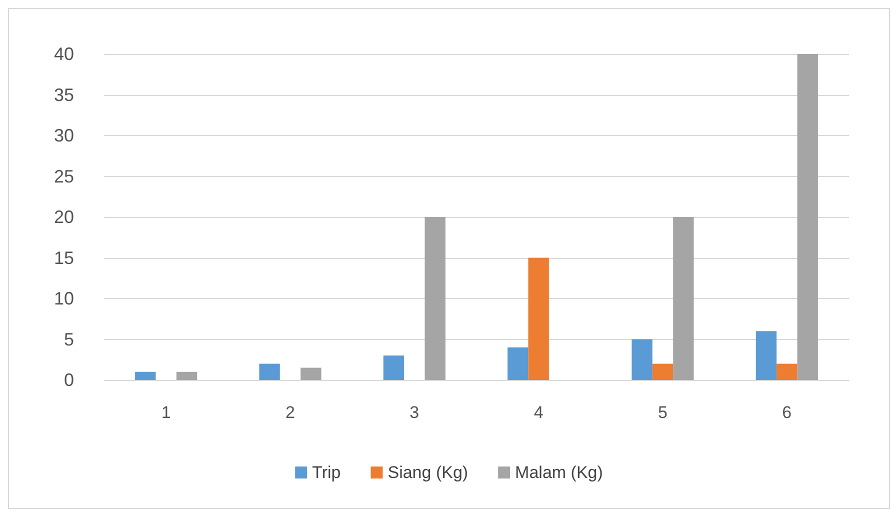 The height and width of the screenshot is (515, 896). I want to click on x-tick-label: 4, so click(539, 412).